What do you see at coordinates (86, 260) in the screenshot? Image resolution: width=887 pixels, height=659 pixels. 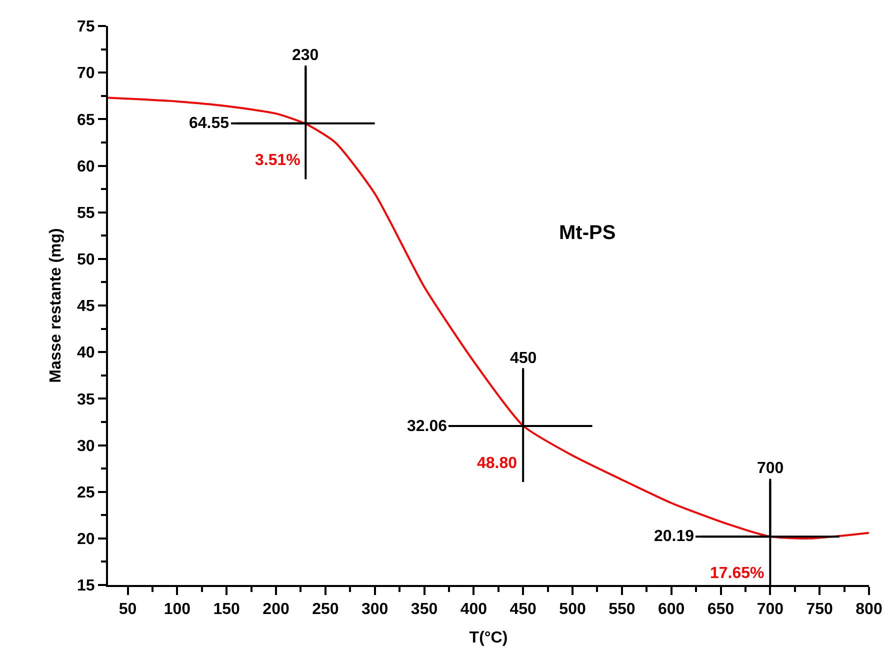 I see `y-tick-label: 50` at bounding box center [86, 260].